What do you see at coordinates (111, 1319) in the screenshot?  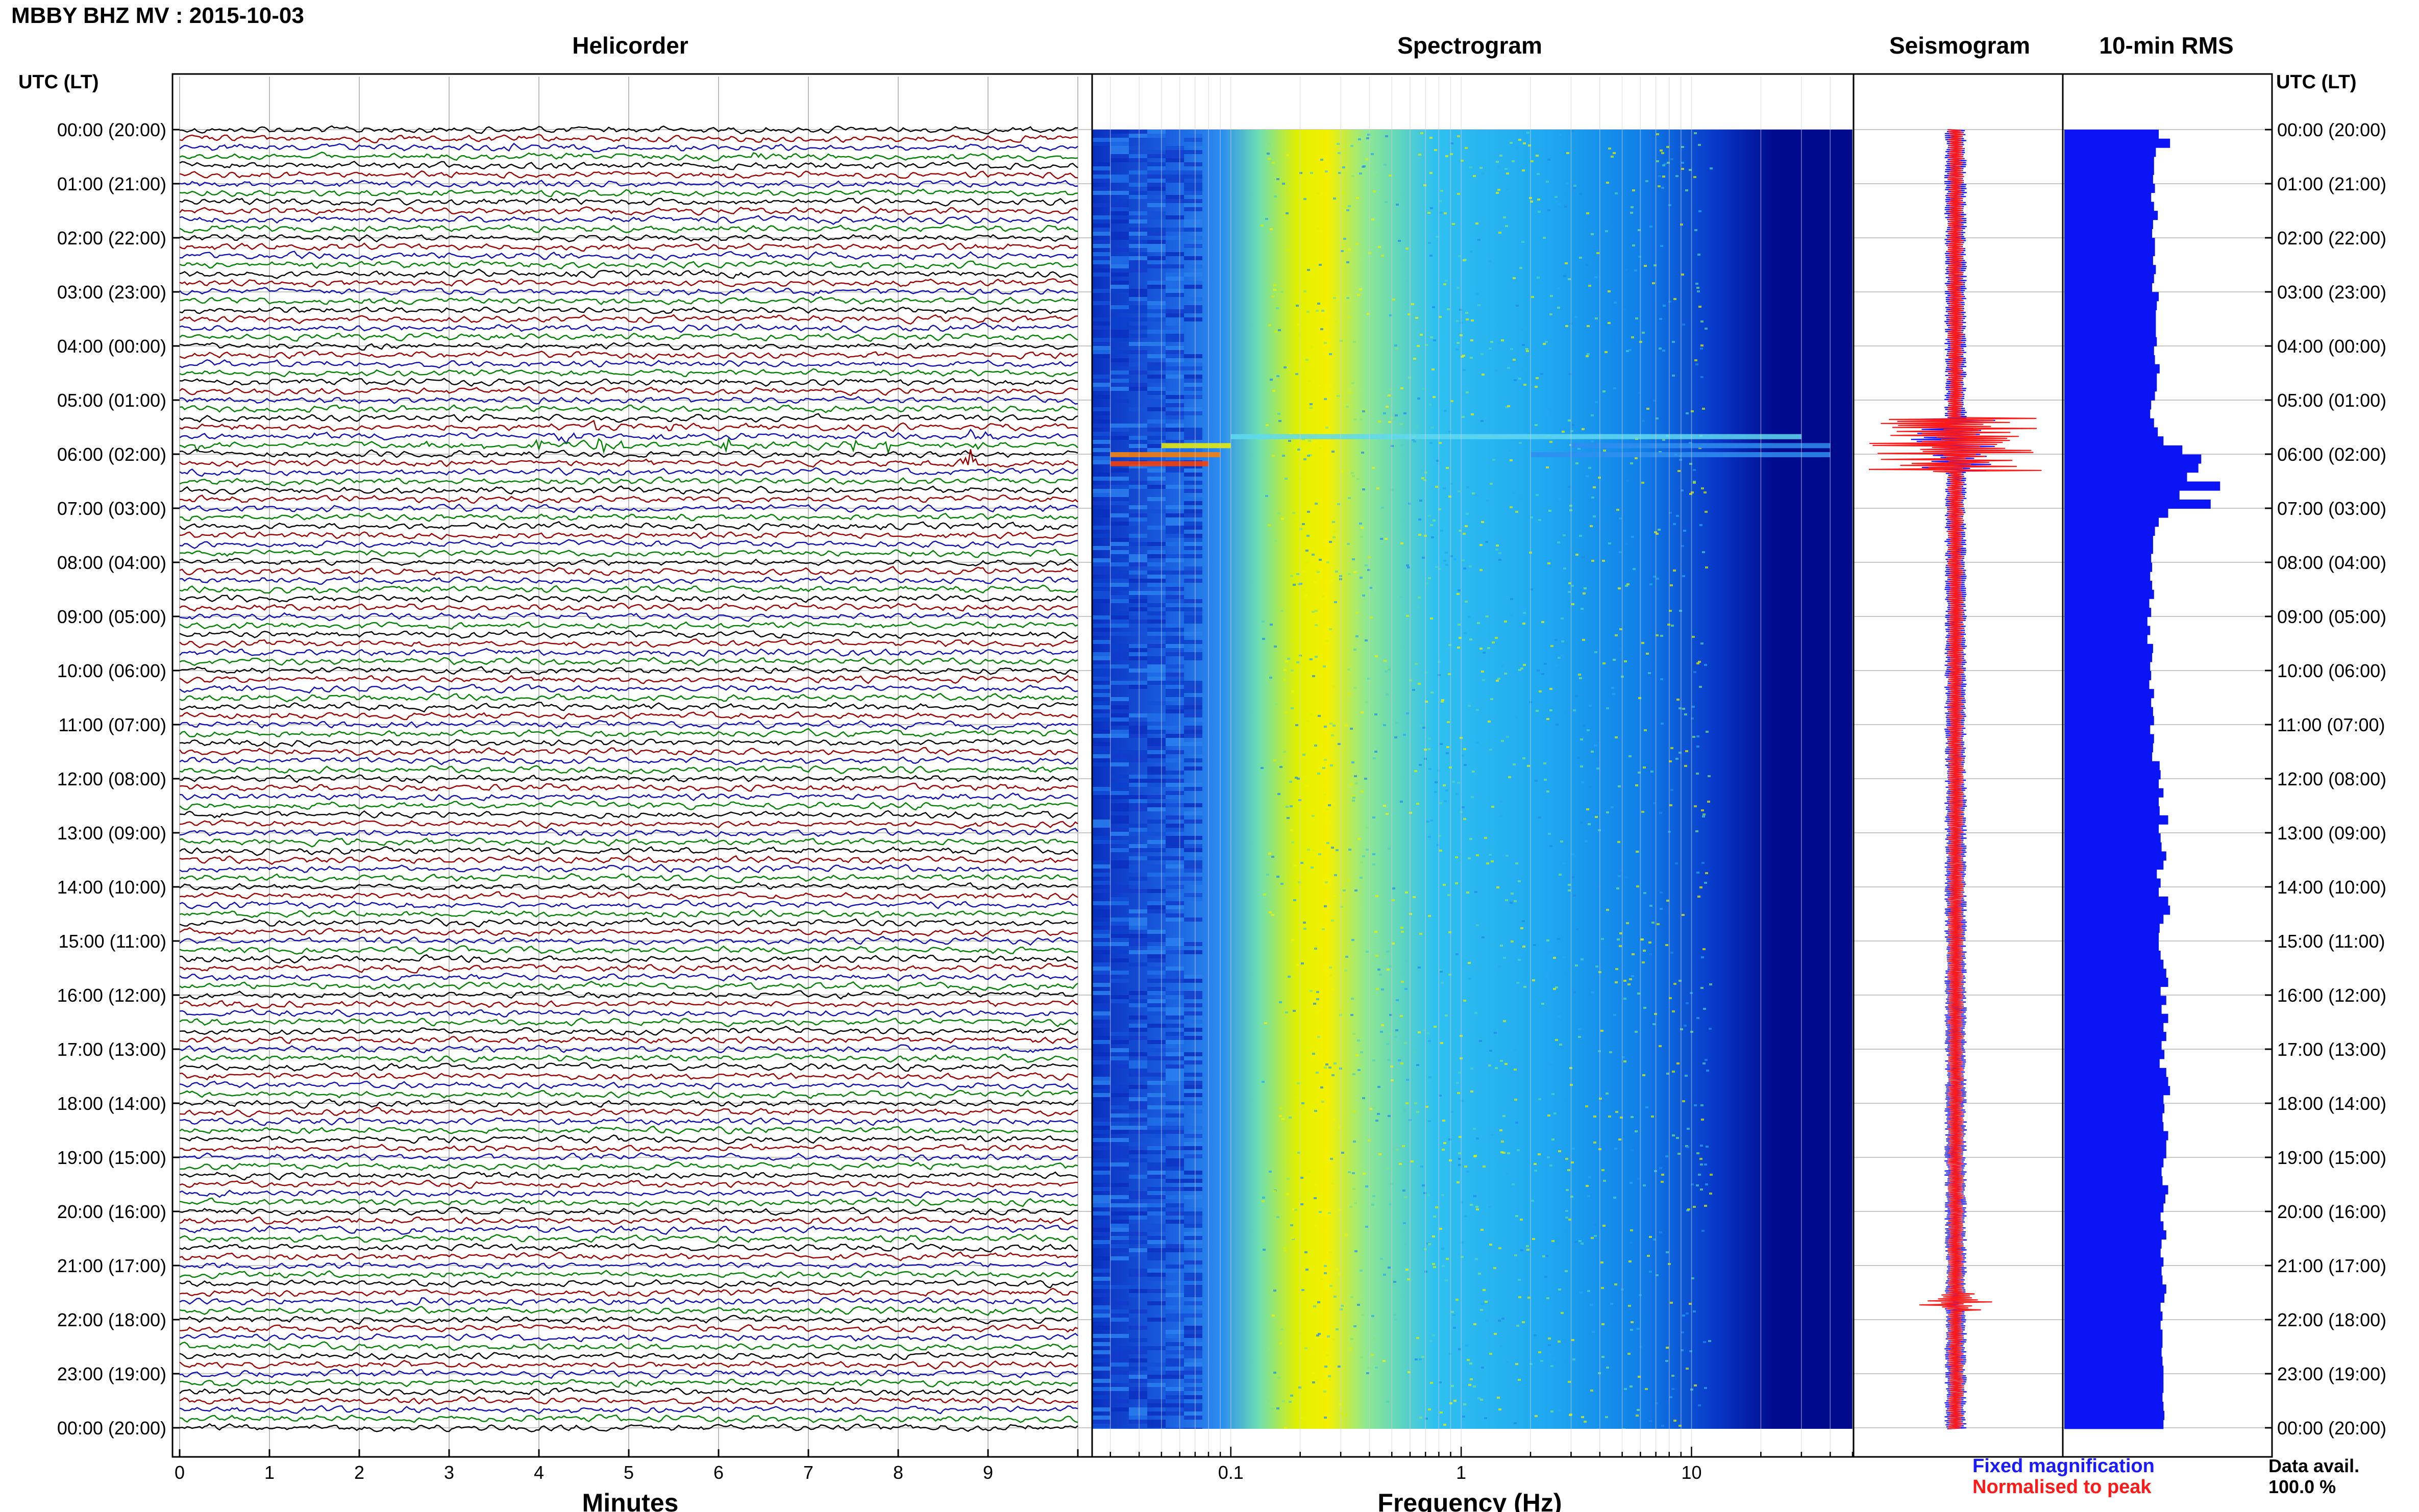 I see `time-label-left: 22:00 (18:00)` at bounding box center [111, 1319].